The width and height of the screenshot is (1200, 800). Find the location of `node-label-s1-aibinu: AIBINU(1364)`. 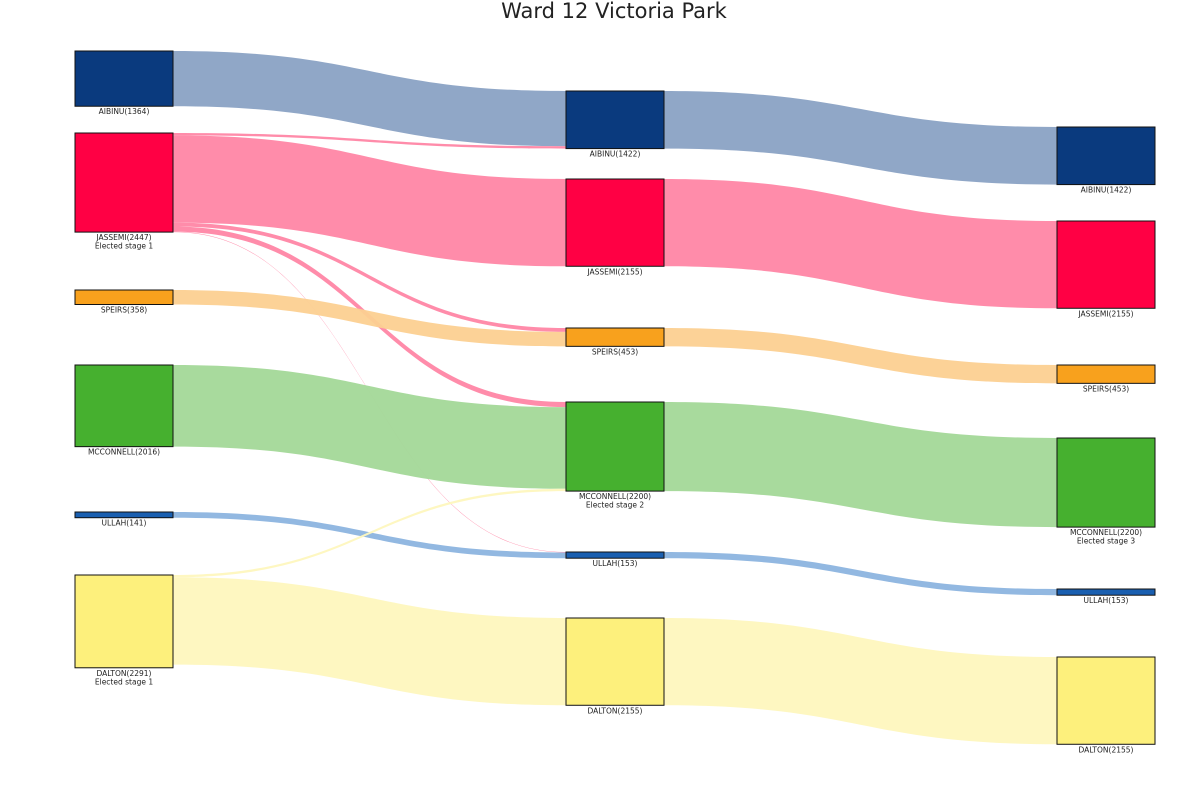

node-label-s1-aibinu: AIBINU(1364) is located at coordinates (124, 111).